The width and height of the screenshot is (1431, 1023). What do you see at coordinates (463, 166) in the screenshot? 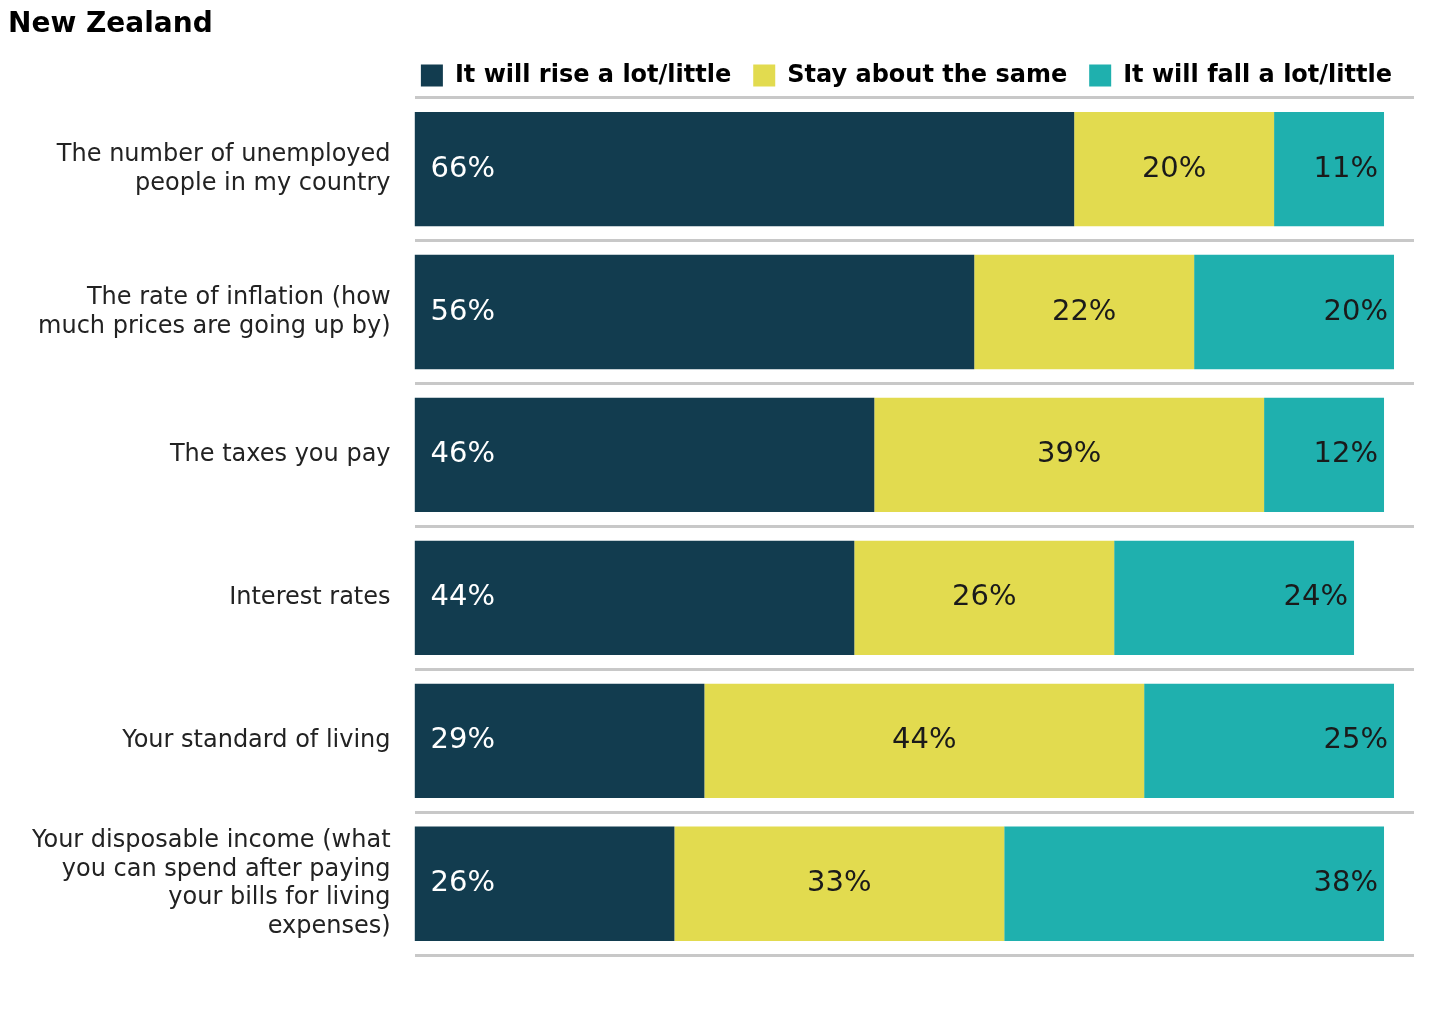
I see `data-label: 66%` at bounding box center [463, 166].